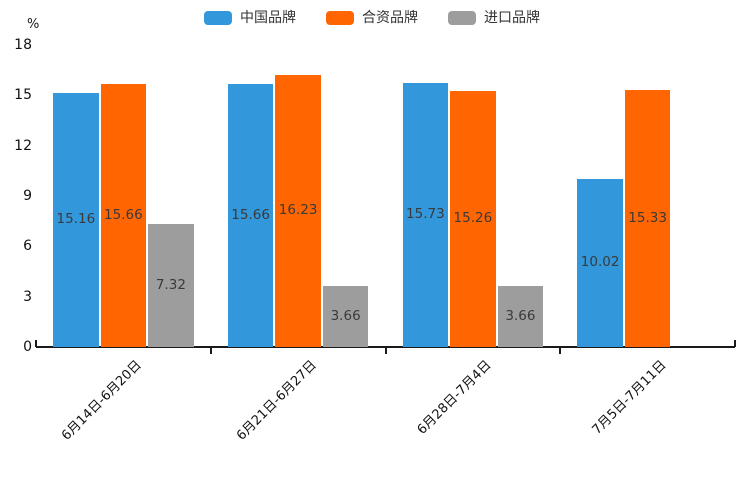 This screenshot has height=496, width=744. I want to click on legend: 中国品牌 合资品牌 进口品牌, so click(372, 18).